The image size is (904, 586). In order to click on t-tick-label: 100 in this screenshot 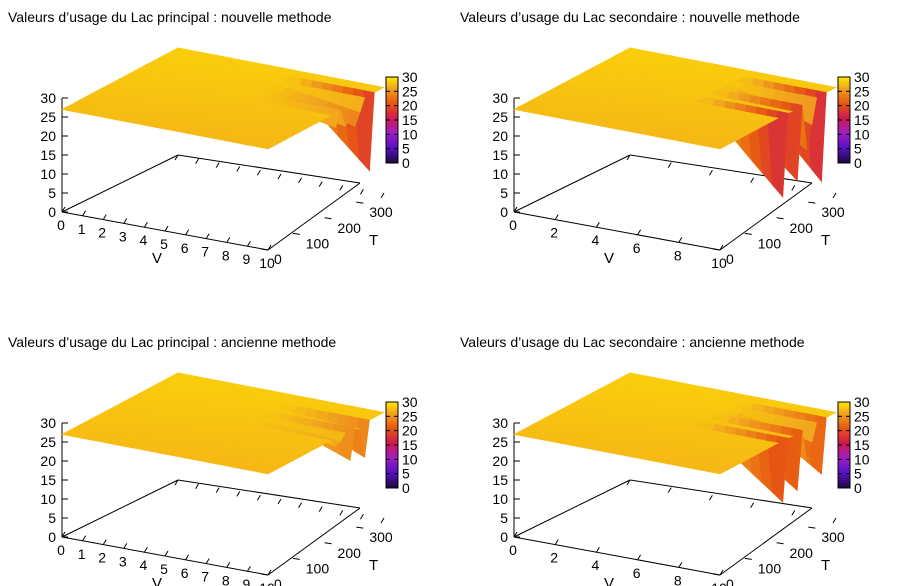, I will do `click(318, 243)`.